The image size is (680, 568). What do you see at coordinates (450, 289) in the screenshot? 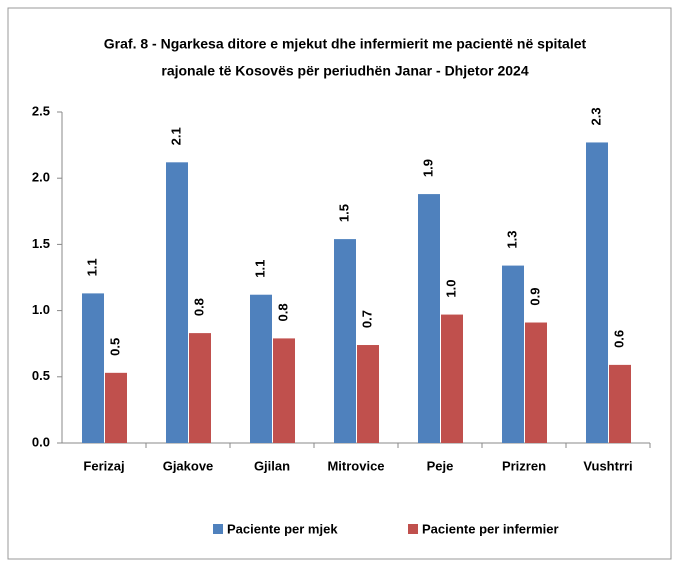
I see `data-label: 1.0` at bounding box center [450, 289].